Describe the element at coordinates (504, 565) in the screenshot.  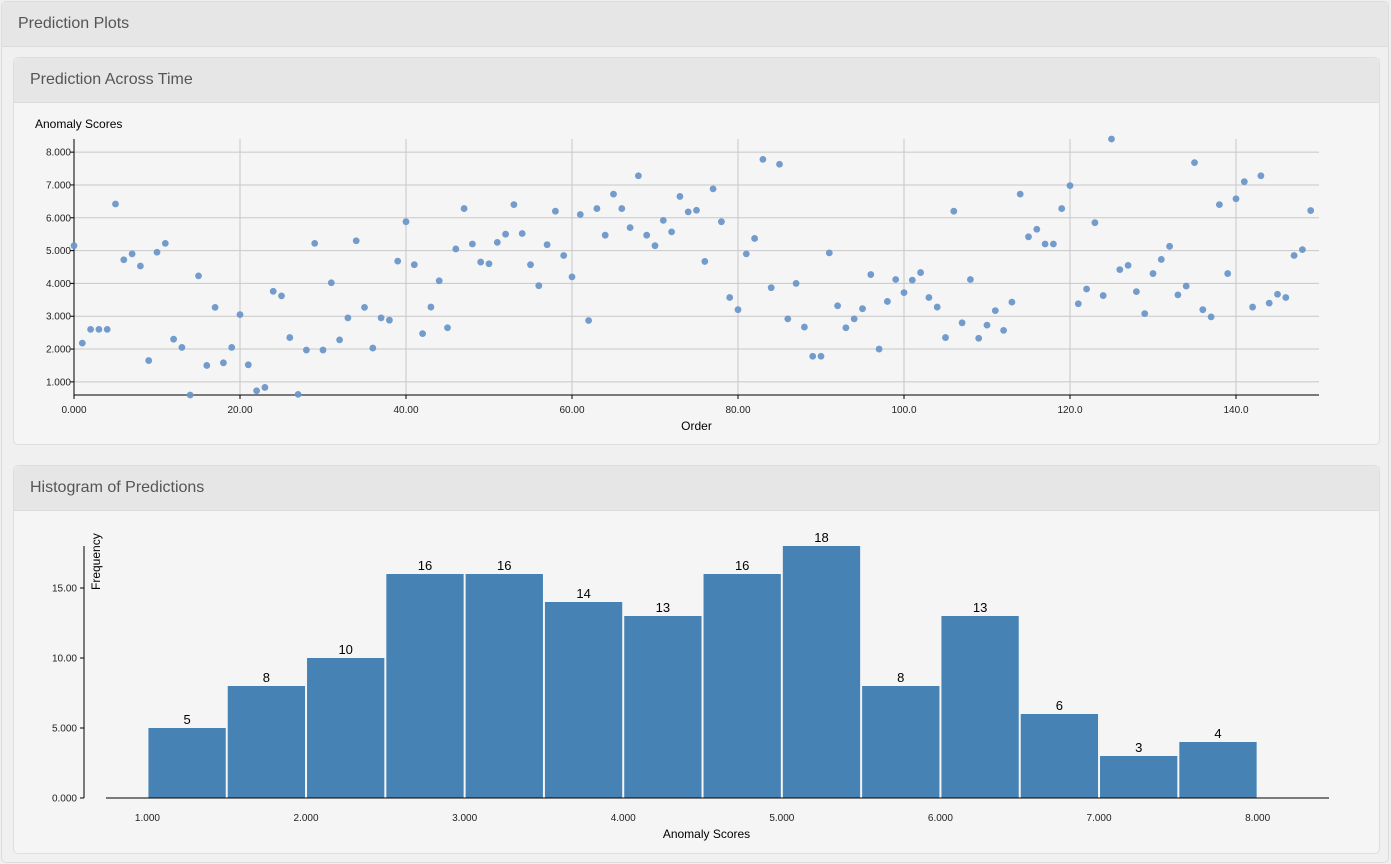
I see `histogram-bar-label: 16` at that location.